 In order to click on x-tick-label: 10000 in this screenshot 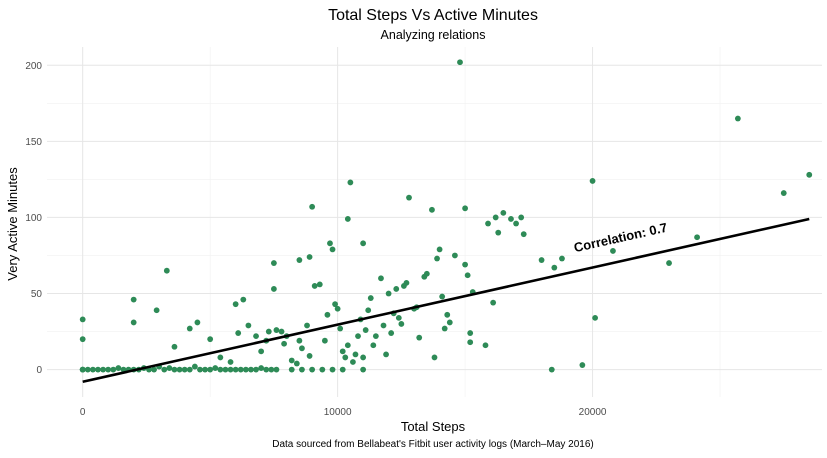, I will do `click(338, 412)`.